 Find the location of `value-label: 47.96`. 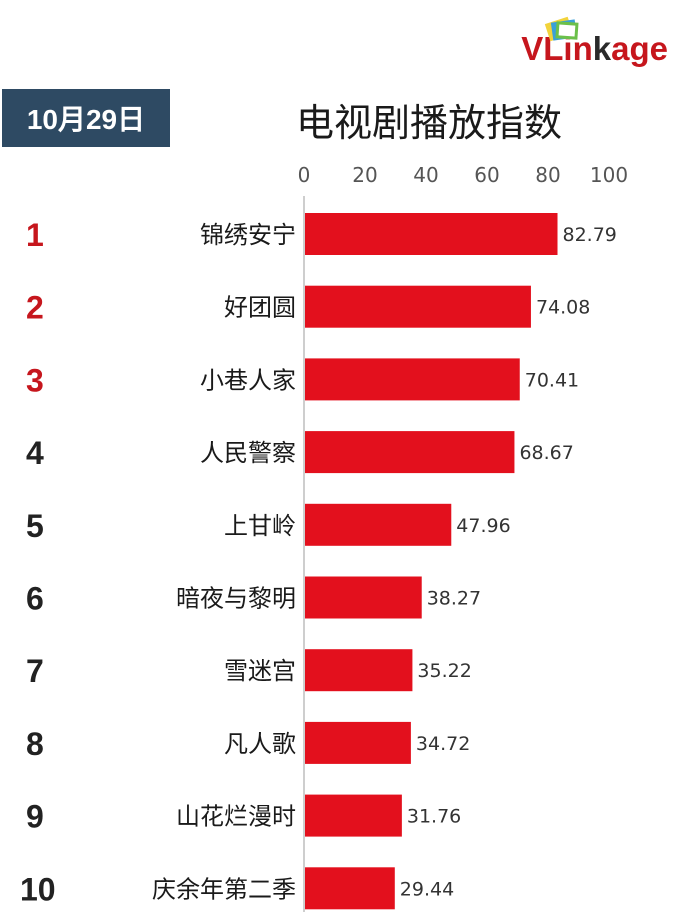

value-label: 47.96 is located at coordinates (483, 526).